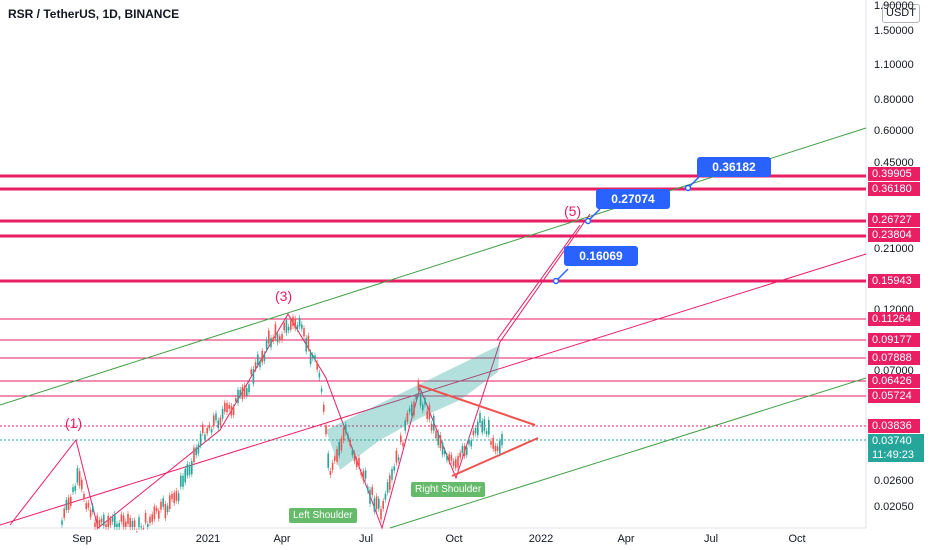 This screenshot has width=932, height=550. Describe the element at coordinates (208, 539) in the screenshot. I see `x-tick-label: 2021` at that location.